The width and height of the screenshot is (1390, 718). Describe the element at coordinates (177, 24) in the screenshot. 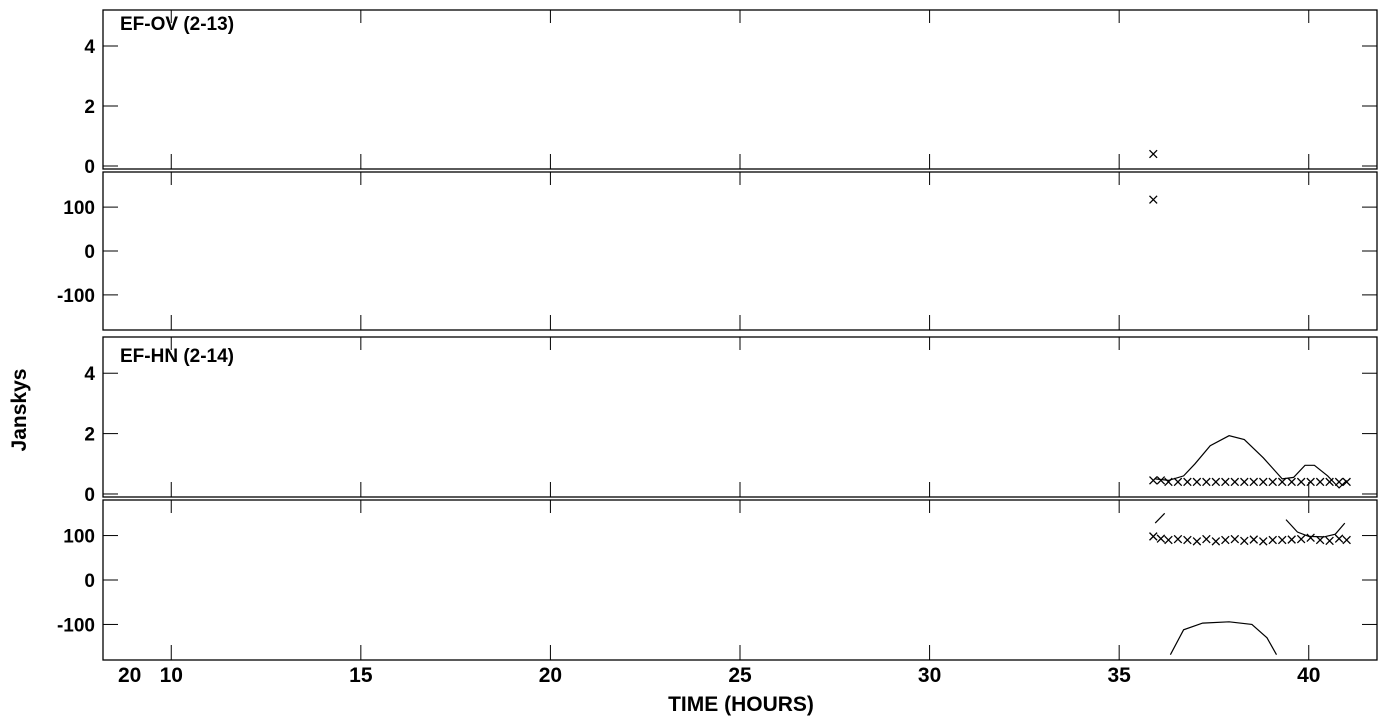

I see `baseline-title-ef-ov: EF-OV (2-13)` at that location.